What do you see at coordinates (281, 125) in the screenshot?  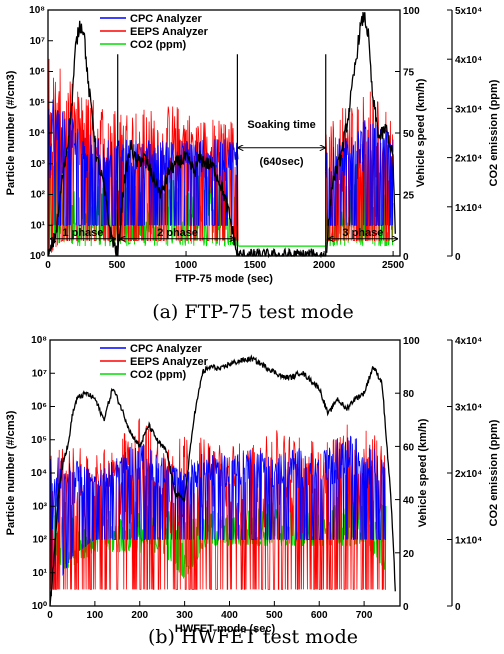 I see `soaking-label: Soaking time` at bounding box center [281, 125].